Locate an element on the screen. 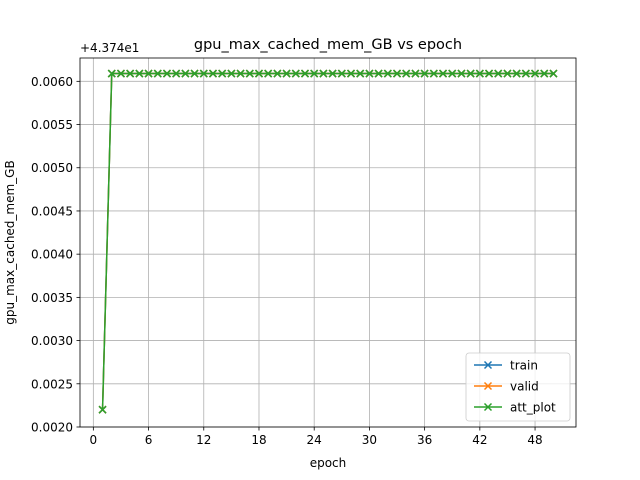 This screenshot has height=480, width=640. legend-label: train is located at coordinates (524, 366).